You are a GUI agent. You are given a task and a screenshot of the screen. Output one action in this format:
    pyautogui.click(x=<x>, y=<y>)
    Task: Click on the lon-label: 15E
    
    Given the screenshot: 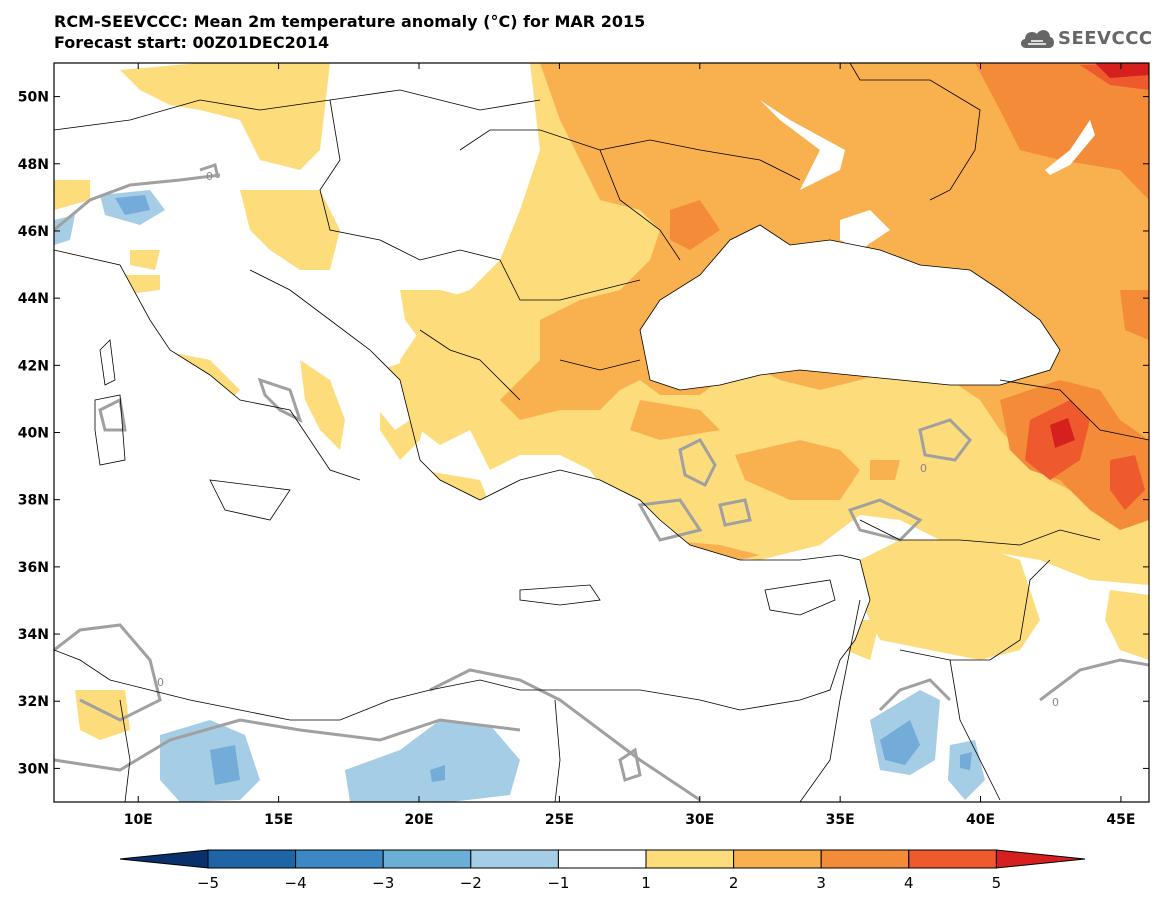 What is the action you would take?
    pyautogui.click(x=278, y=820)
    